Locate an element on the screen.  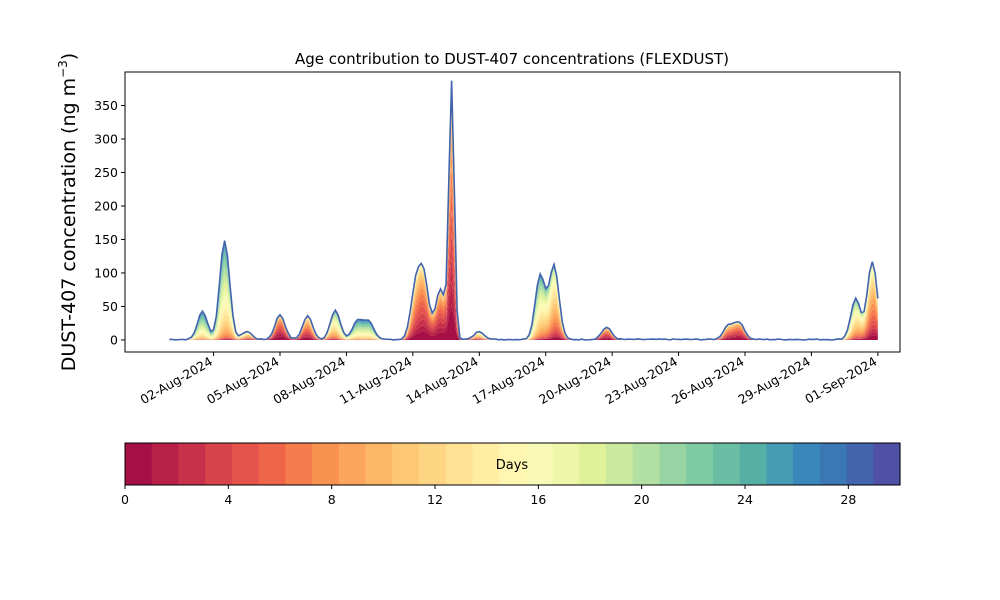
colorbar-tick-label: 24 is located at coordinates (745, 499).